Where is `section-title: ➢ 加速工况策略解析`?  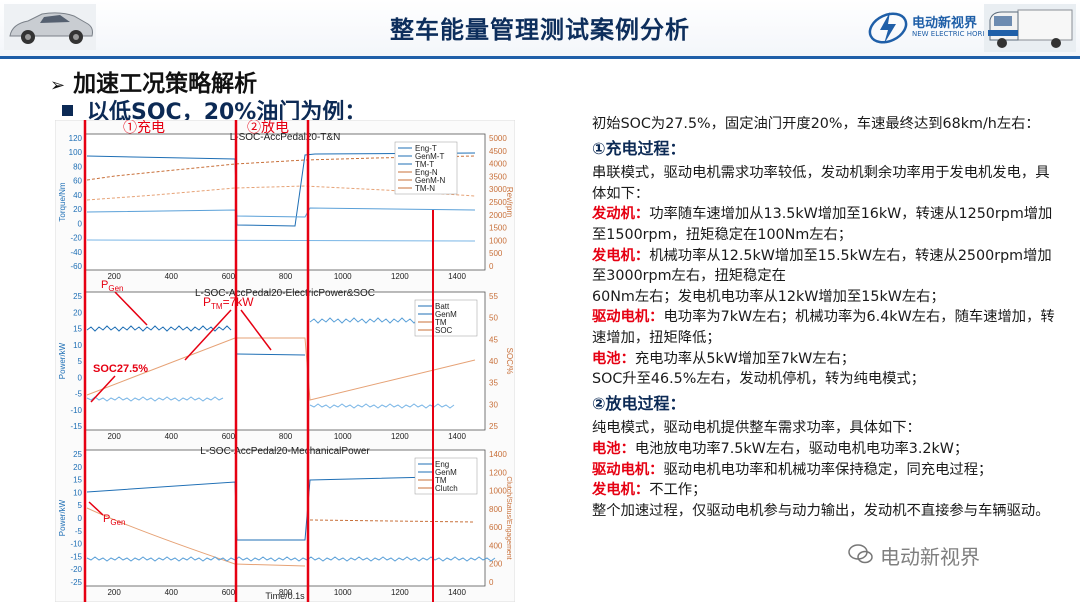
section-title: ➢ 加速工况策略解析 is located at coordinates (153, 81).